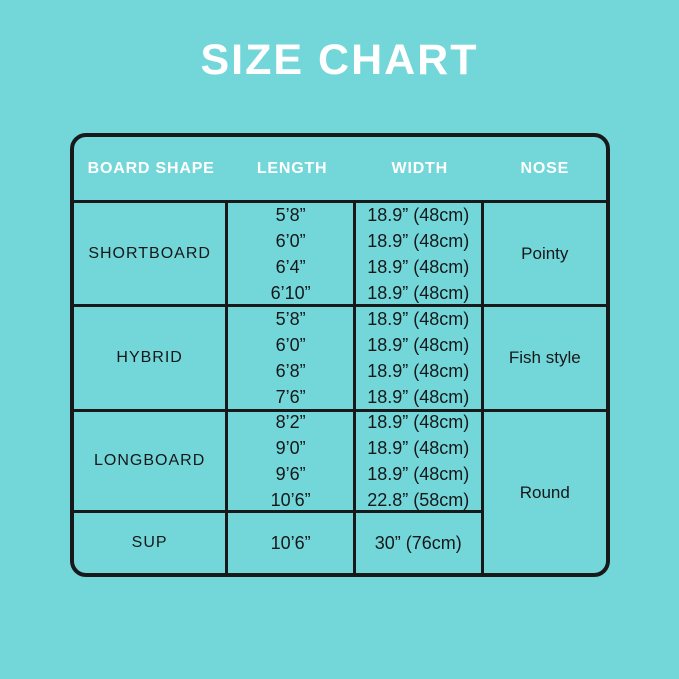 This screenshot has height=679, width=679. Describe the element at coordinates (292, 543) in the screenshot. I see `row-sup-lengths: 10’6”` at that location.